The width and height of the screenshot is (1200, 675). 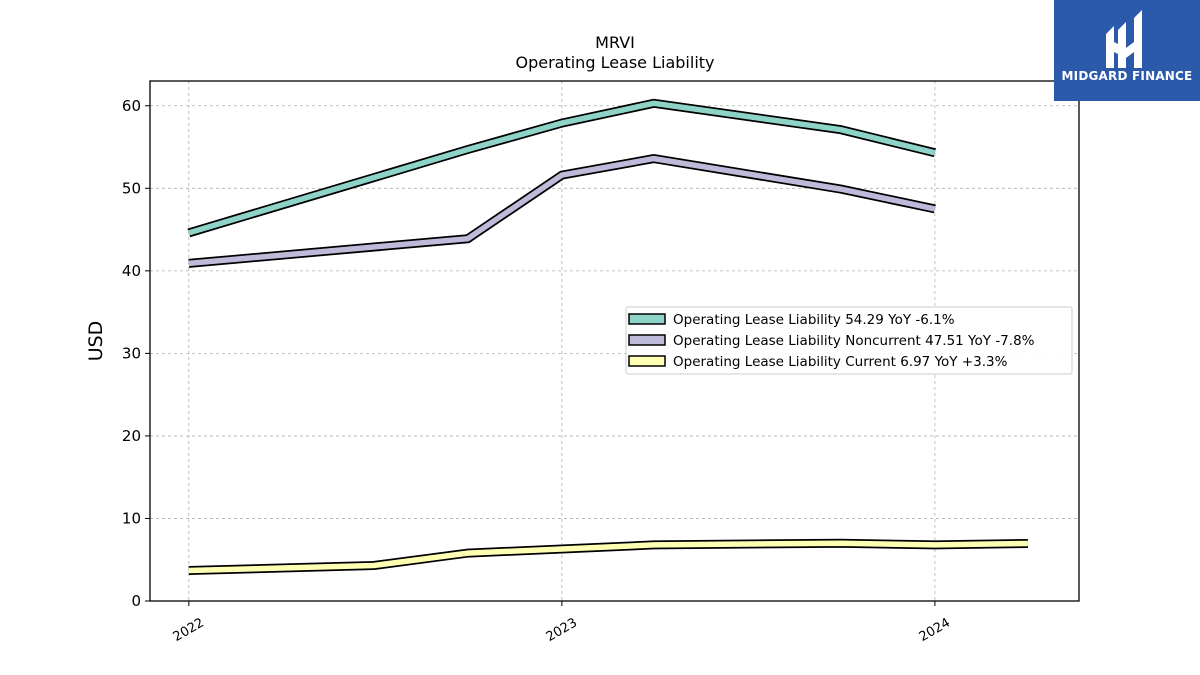 I want to click on y-tick-label: 30, so click(x=131, y=353).